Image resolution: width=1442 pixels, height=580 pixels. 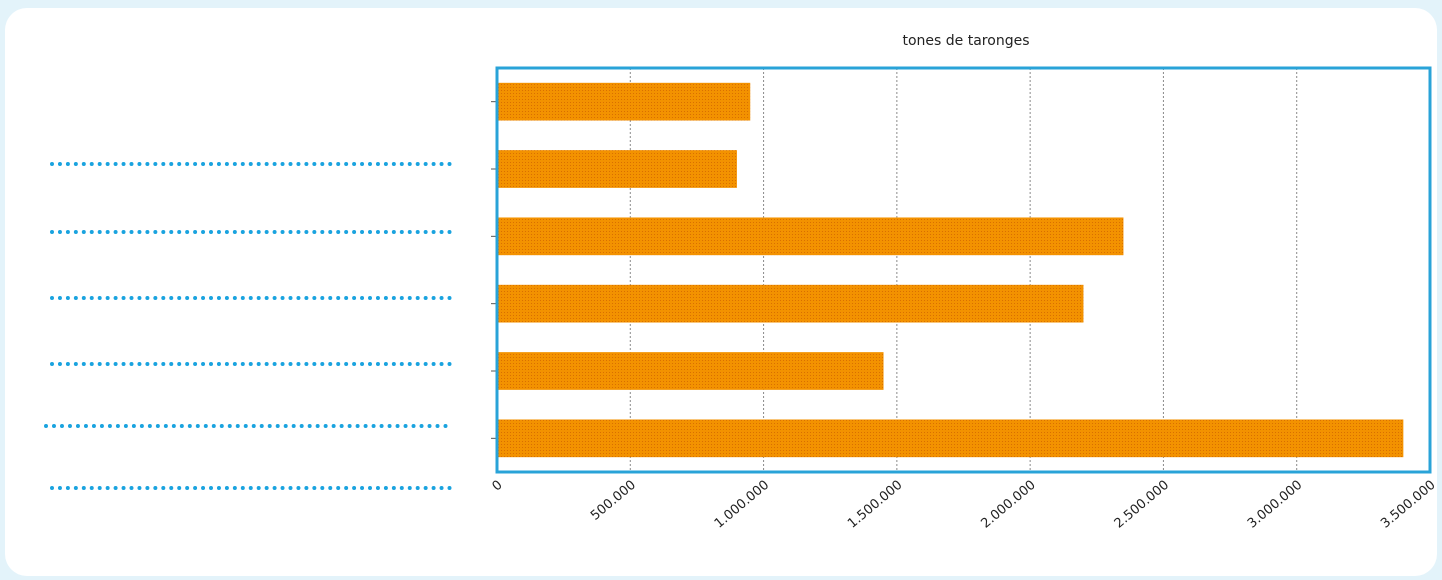 I want to click on x-tick-label: 3.500.000, so click(x=1408, y=505).